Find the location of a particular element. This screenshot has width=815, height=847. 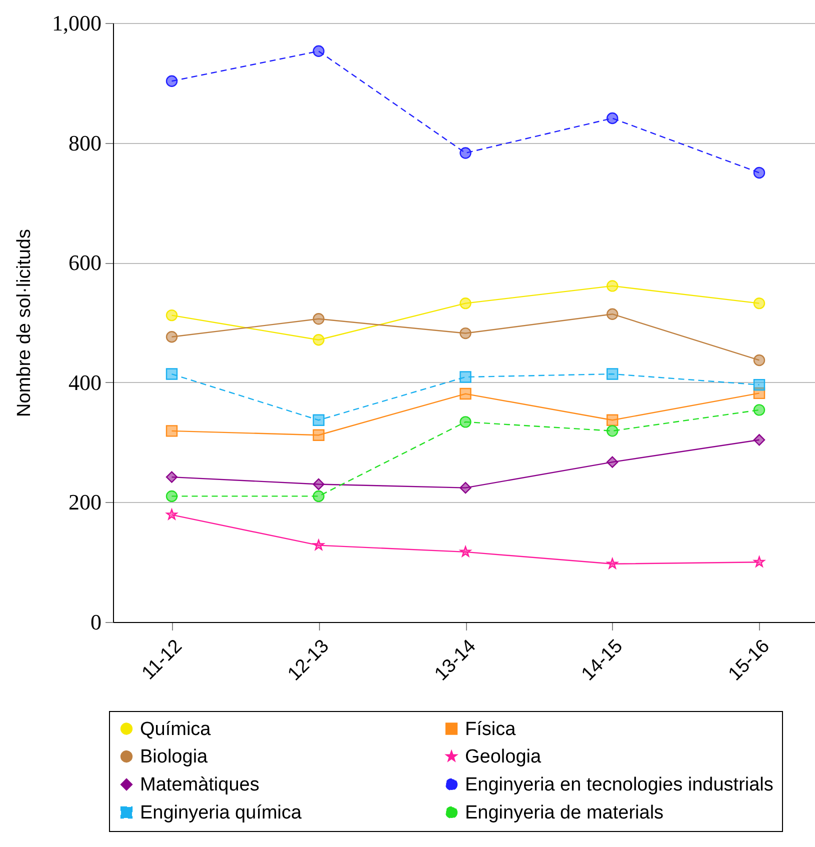

legend-label: Matemàtiques is located at coordinates (200, 785).